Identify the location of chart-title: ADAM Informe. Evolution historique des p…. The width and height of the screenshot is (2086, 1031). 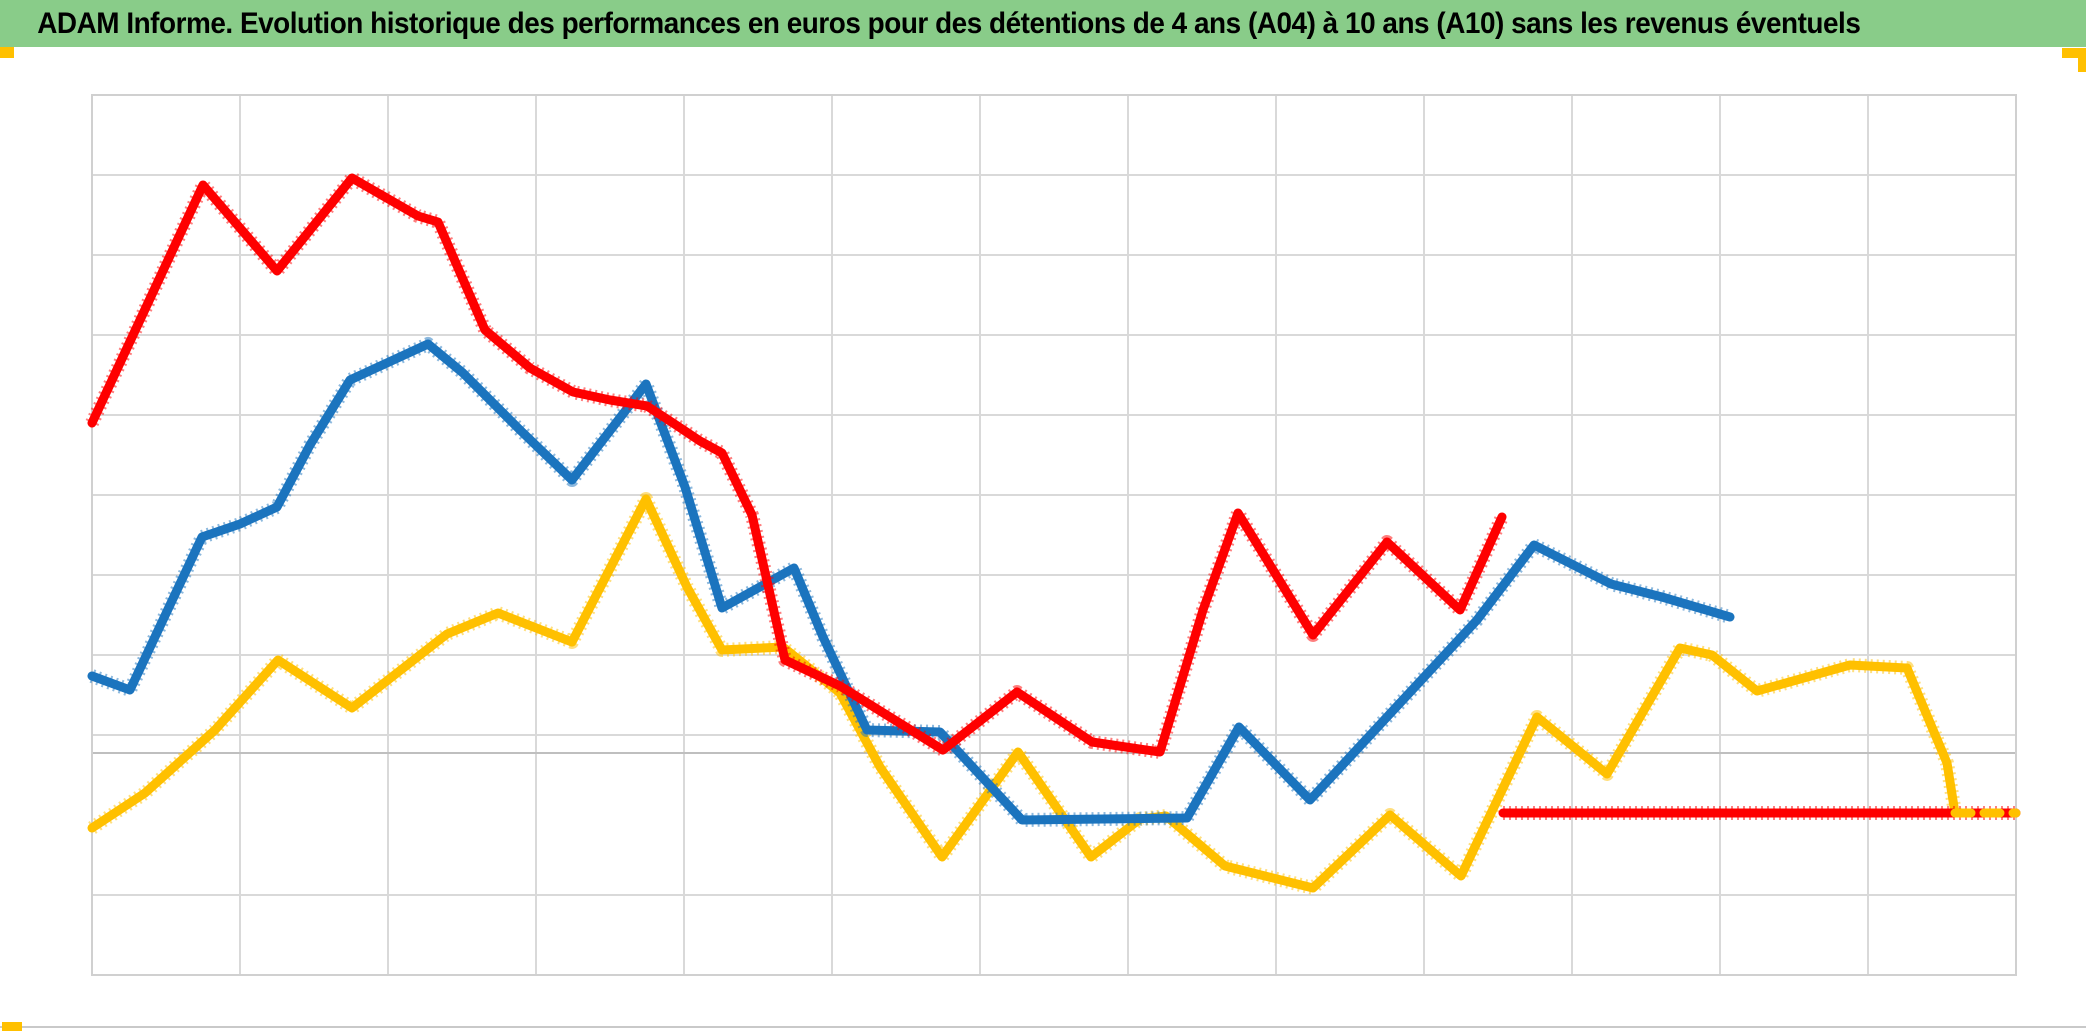
(949, 23).